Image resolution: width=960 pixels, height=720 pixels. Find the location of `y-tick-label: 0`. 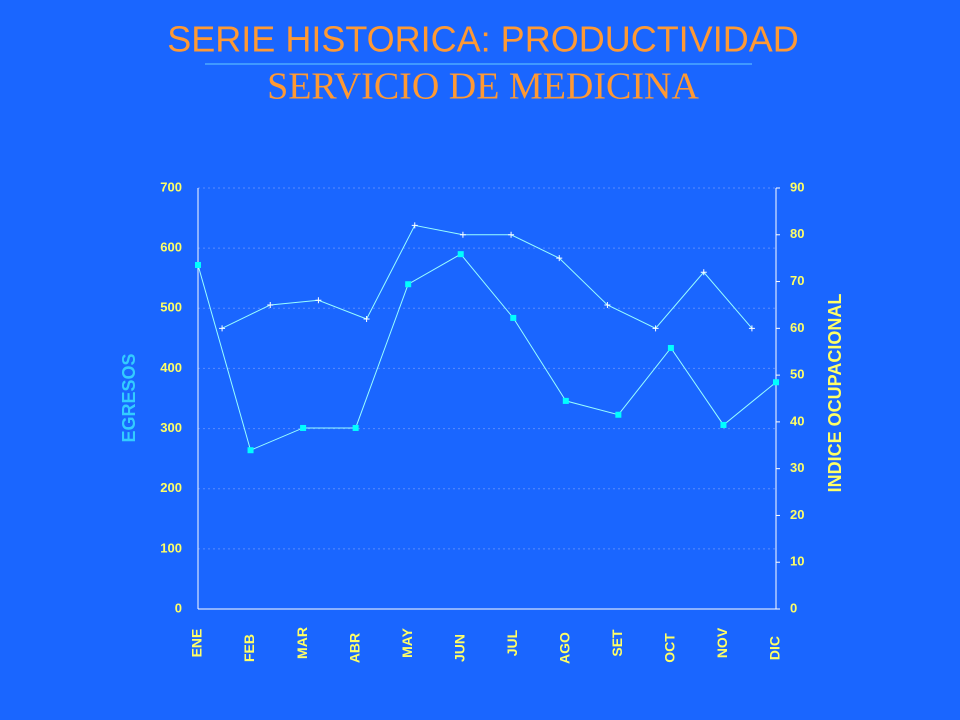

y-tick-label: 0 is located at coordinates (178, 607).